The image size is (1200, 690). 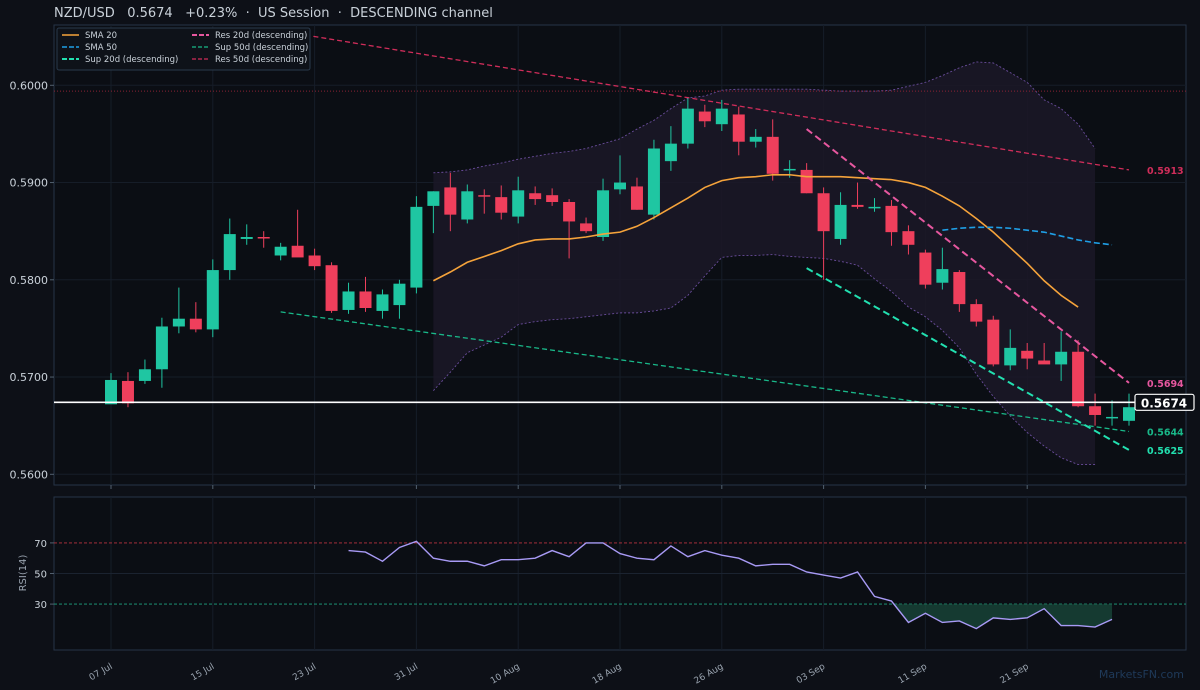 I want to click on y-tick-label: 0.5600, so click(x=29, y=474).